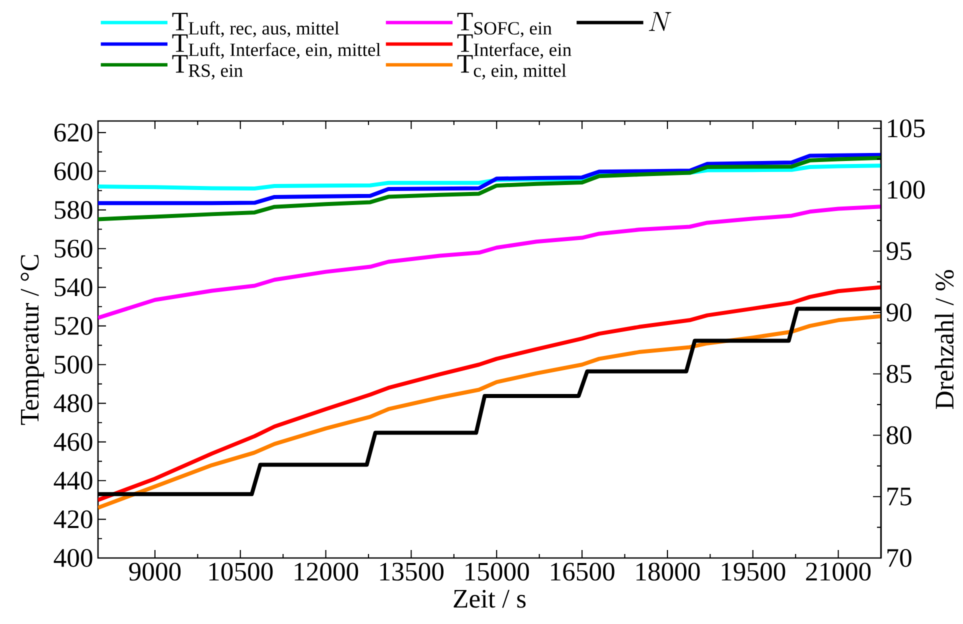  Describe the element at coordinates (155, 571) in the screenshot. I see `x-tick-label: 9000` at that location.